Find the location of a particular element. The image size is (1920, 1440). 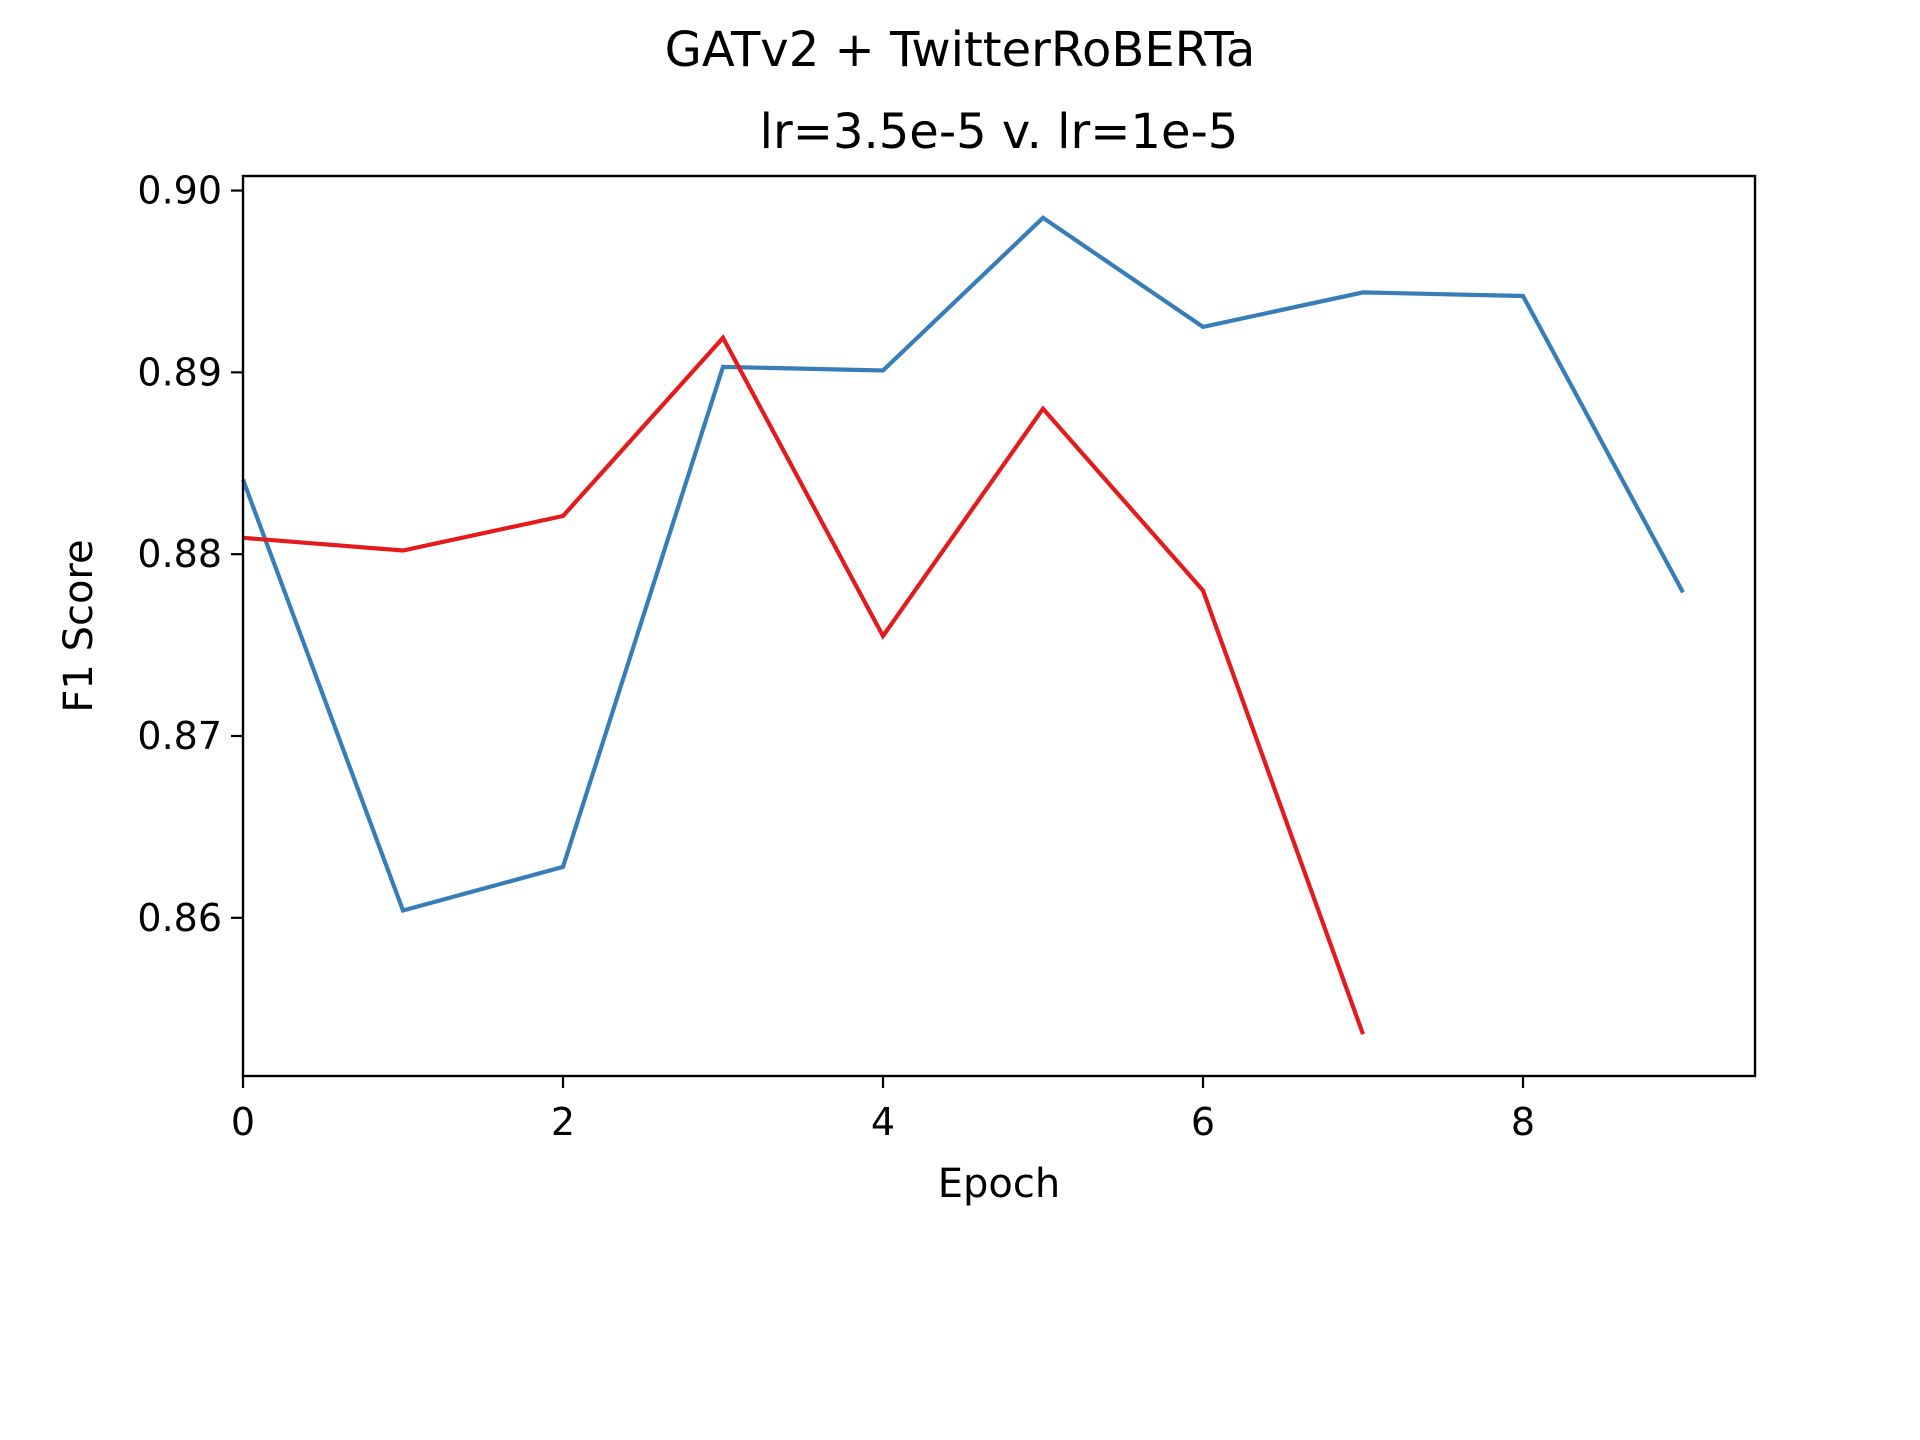

x-tick-label: 6 is located at coordinates (1203, 1122).